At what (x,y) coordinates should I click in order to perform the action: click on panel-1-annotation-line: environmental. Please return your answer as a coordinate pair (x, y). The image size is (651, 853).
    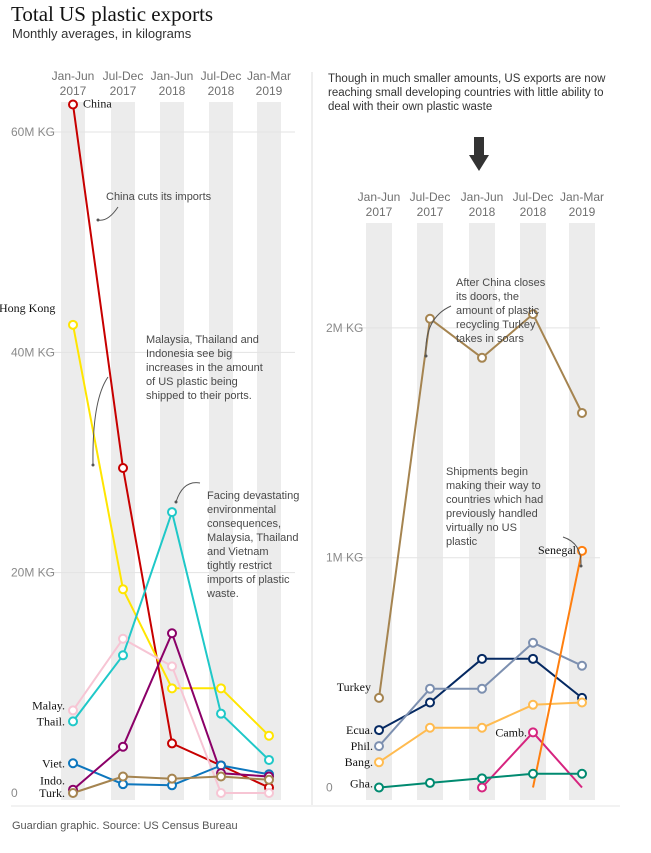
    Looking at the image, I should click on (241, 510).